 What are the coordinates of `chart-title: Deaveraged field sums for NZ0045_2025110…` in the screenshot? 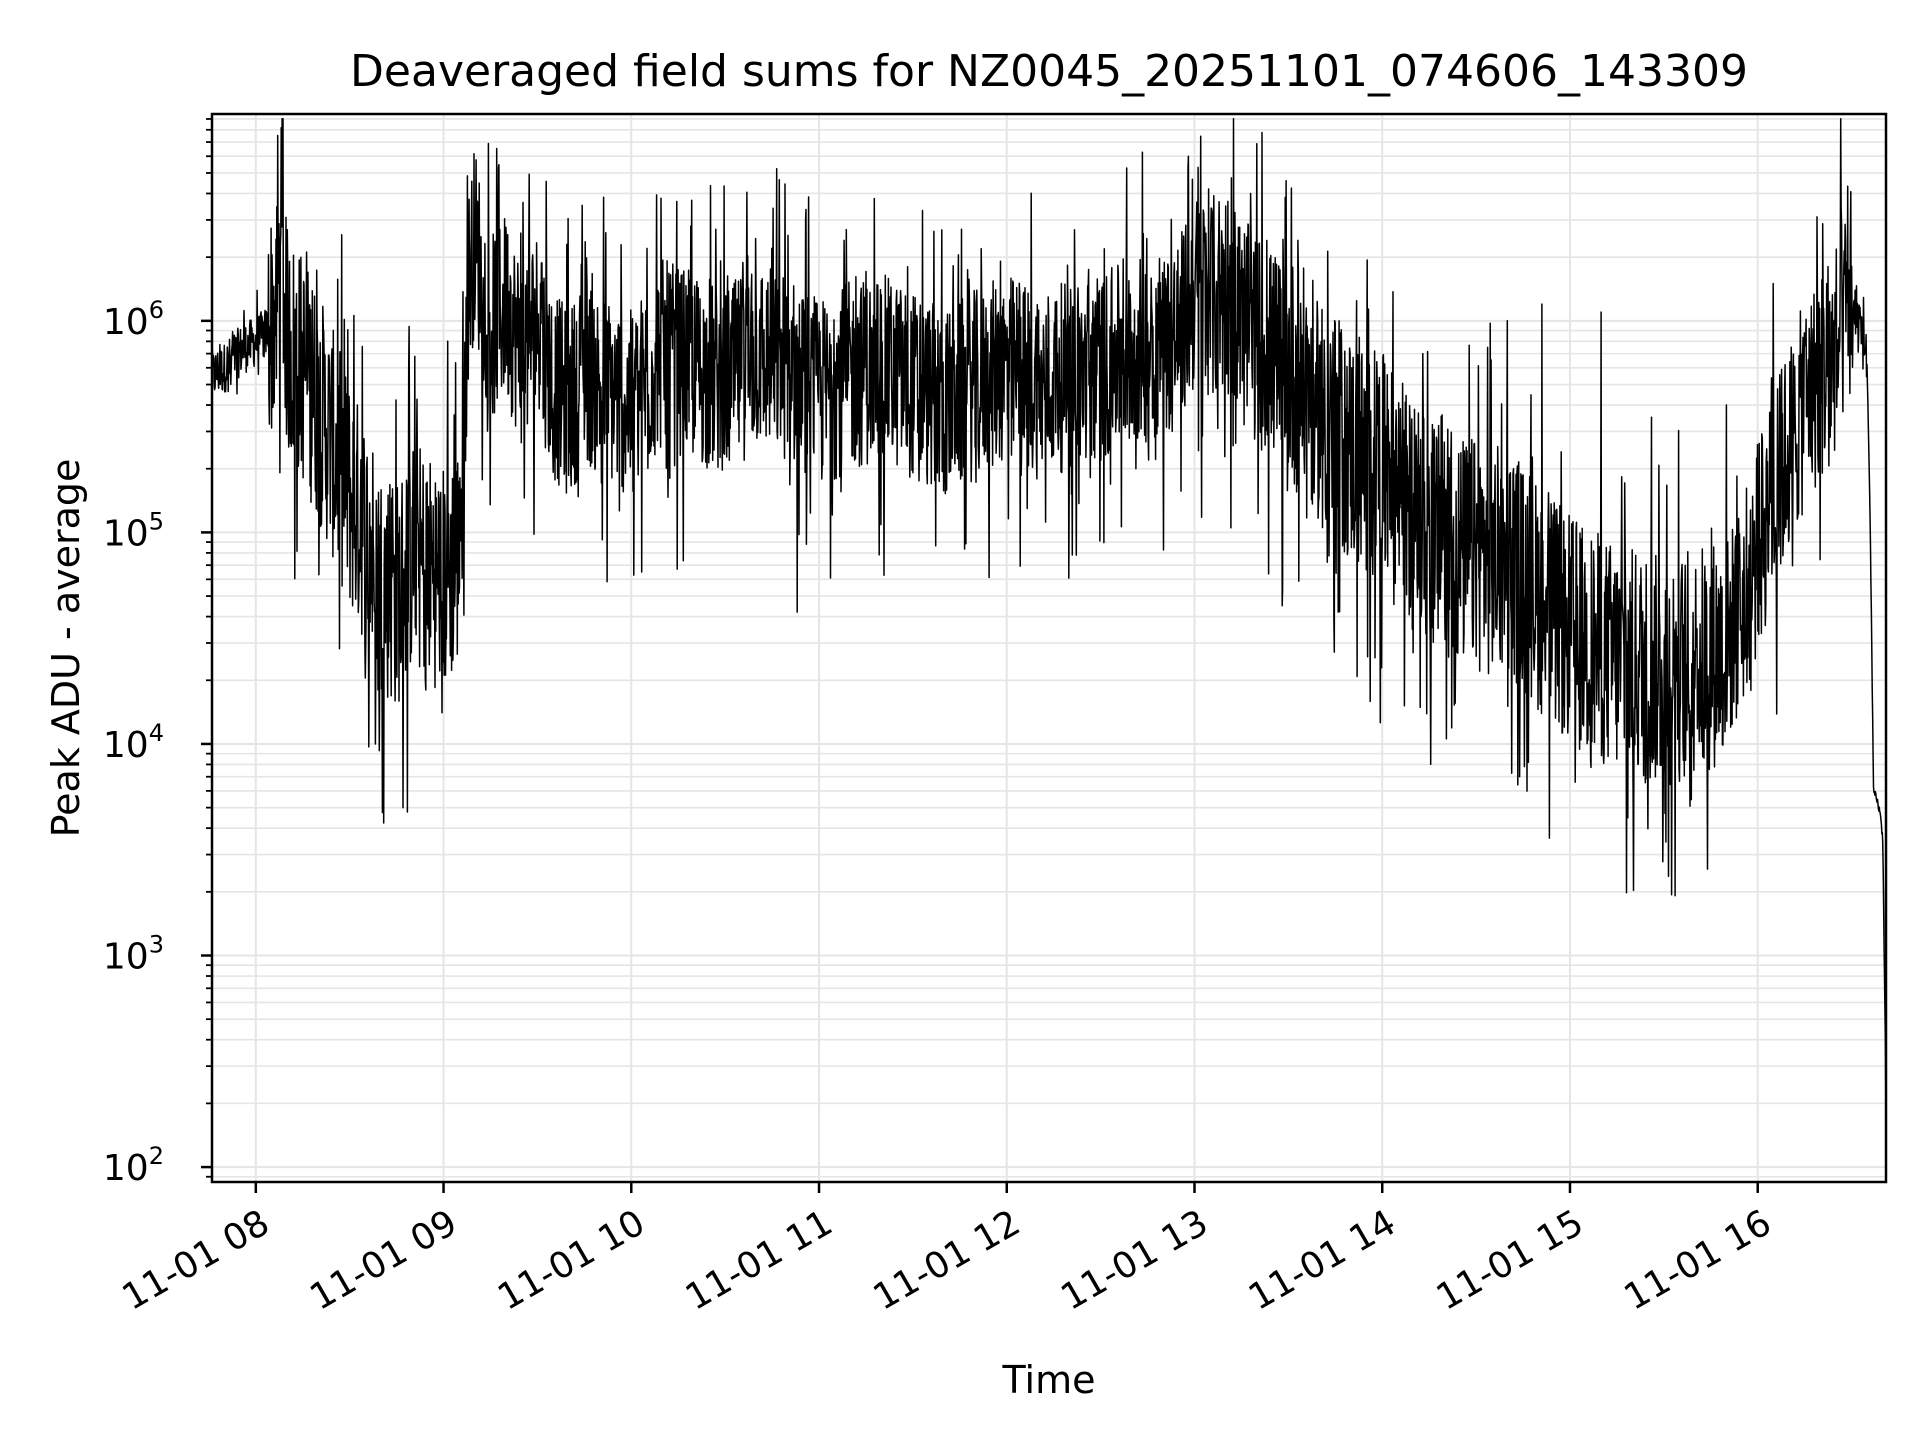 It's located at (1049, 71).